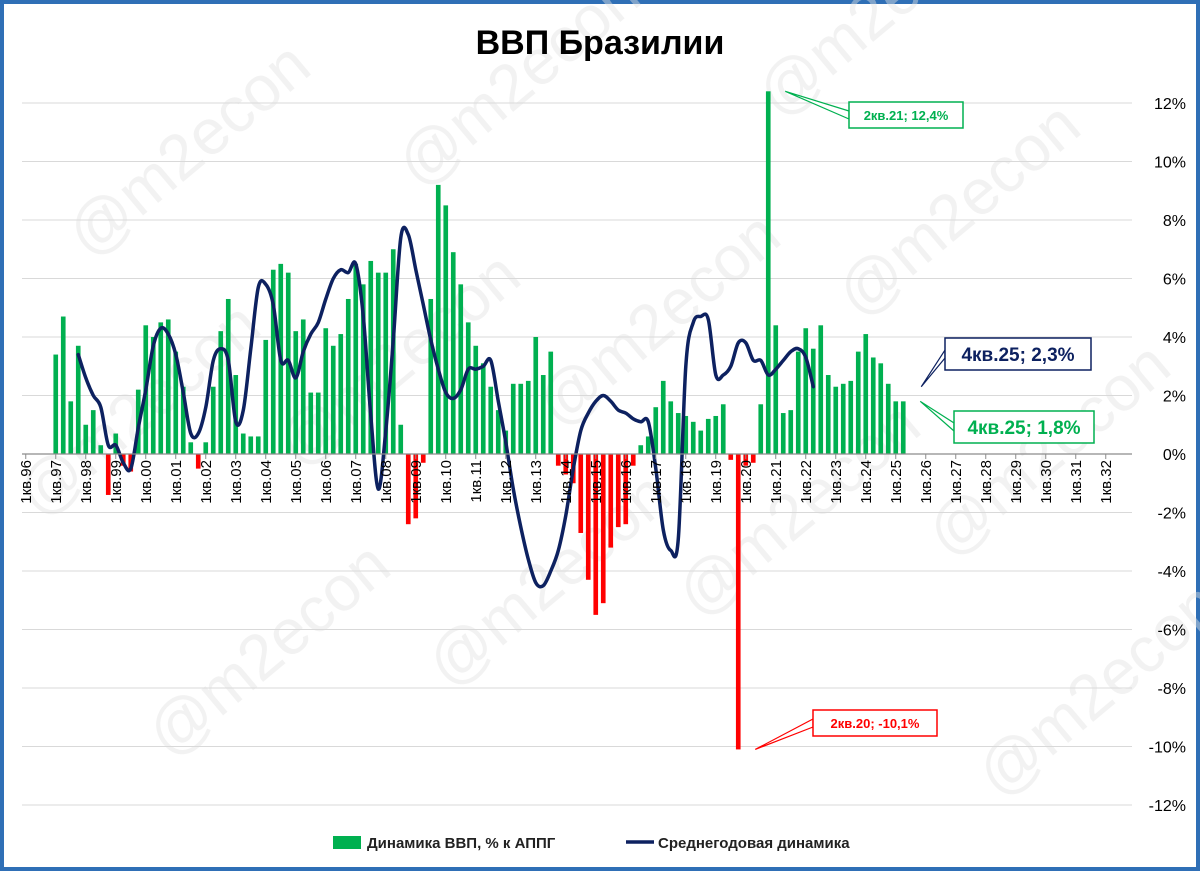  Describe the element at coordinates (146, 482) in the screenshot. I see `x-tick-label: 1кв.00` at that location.